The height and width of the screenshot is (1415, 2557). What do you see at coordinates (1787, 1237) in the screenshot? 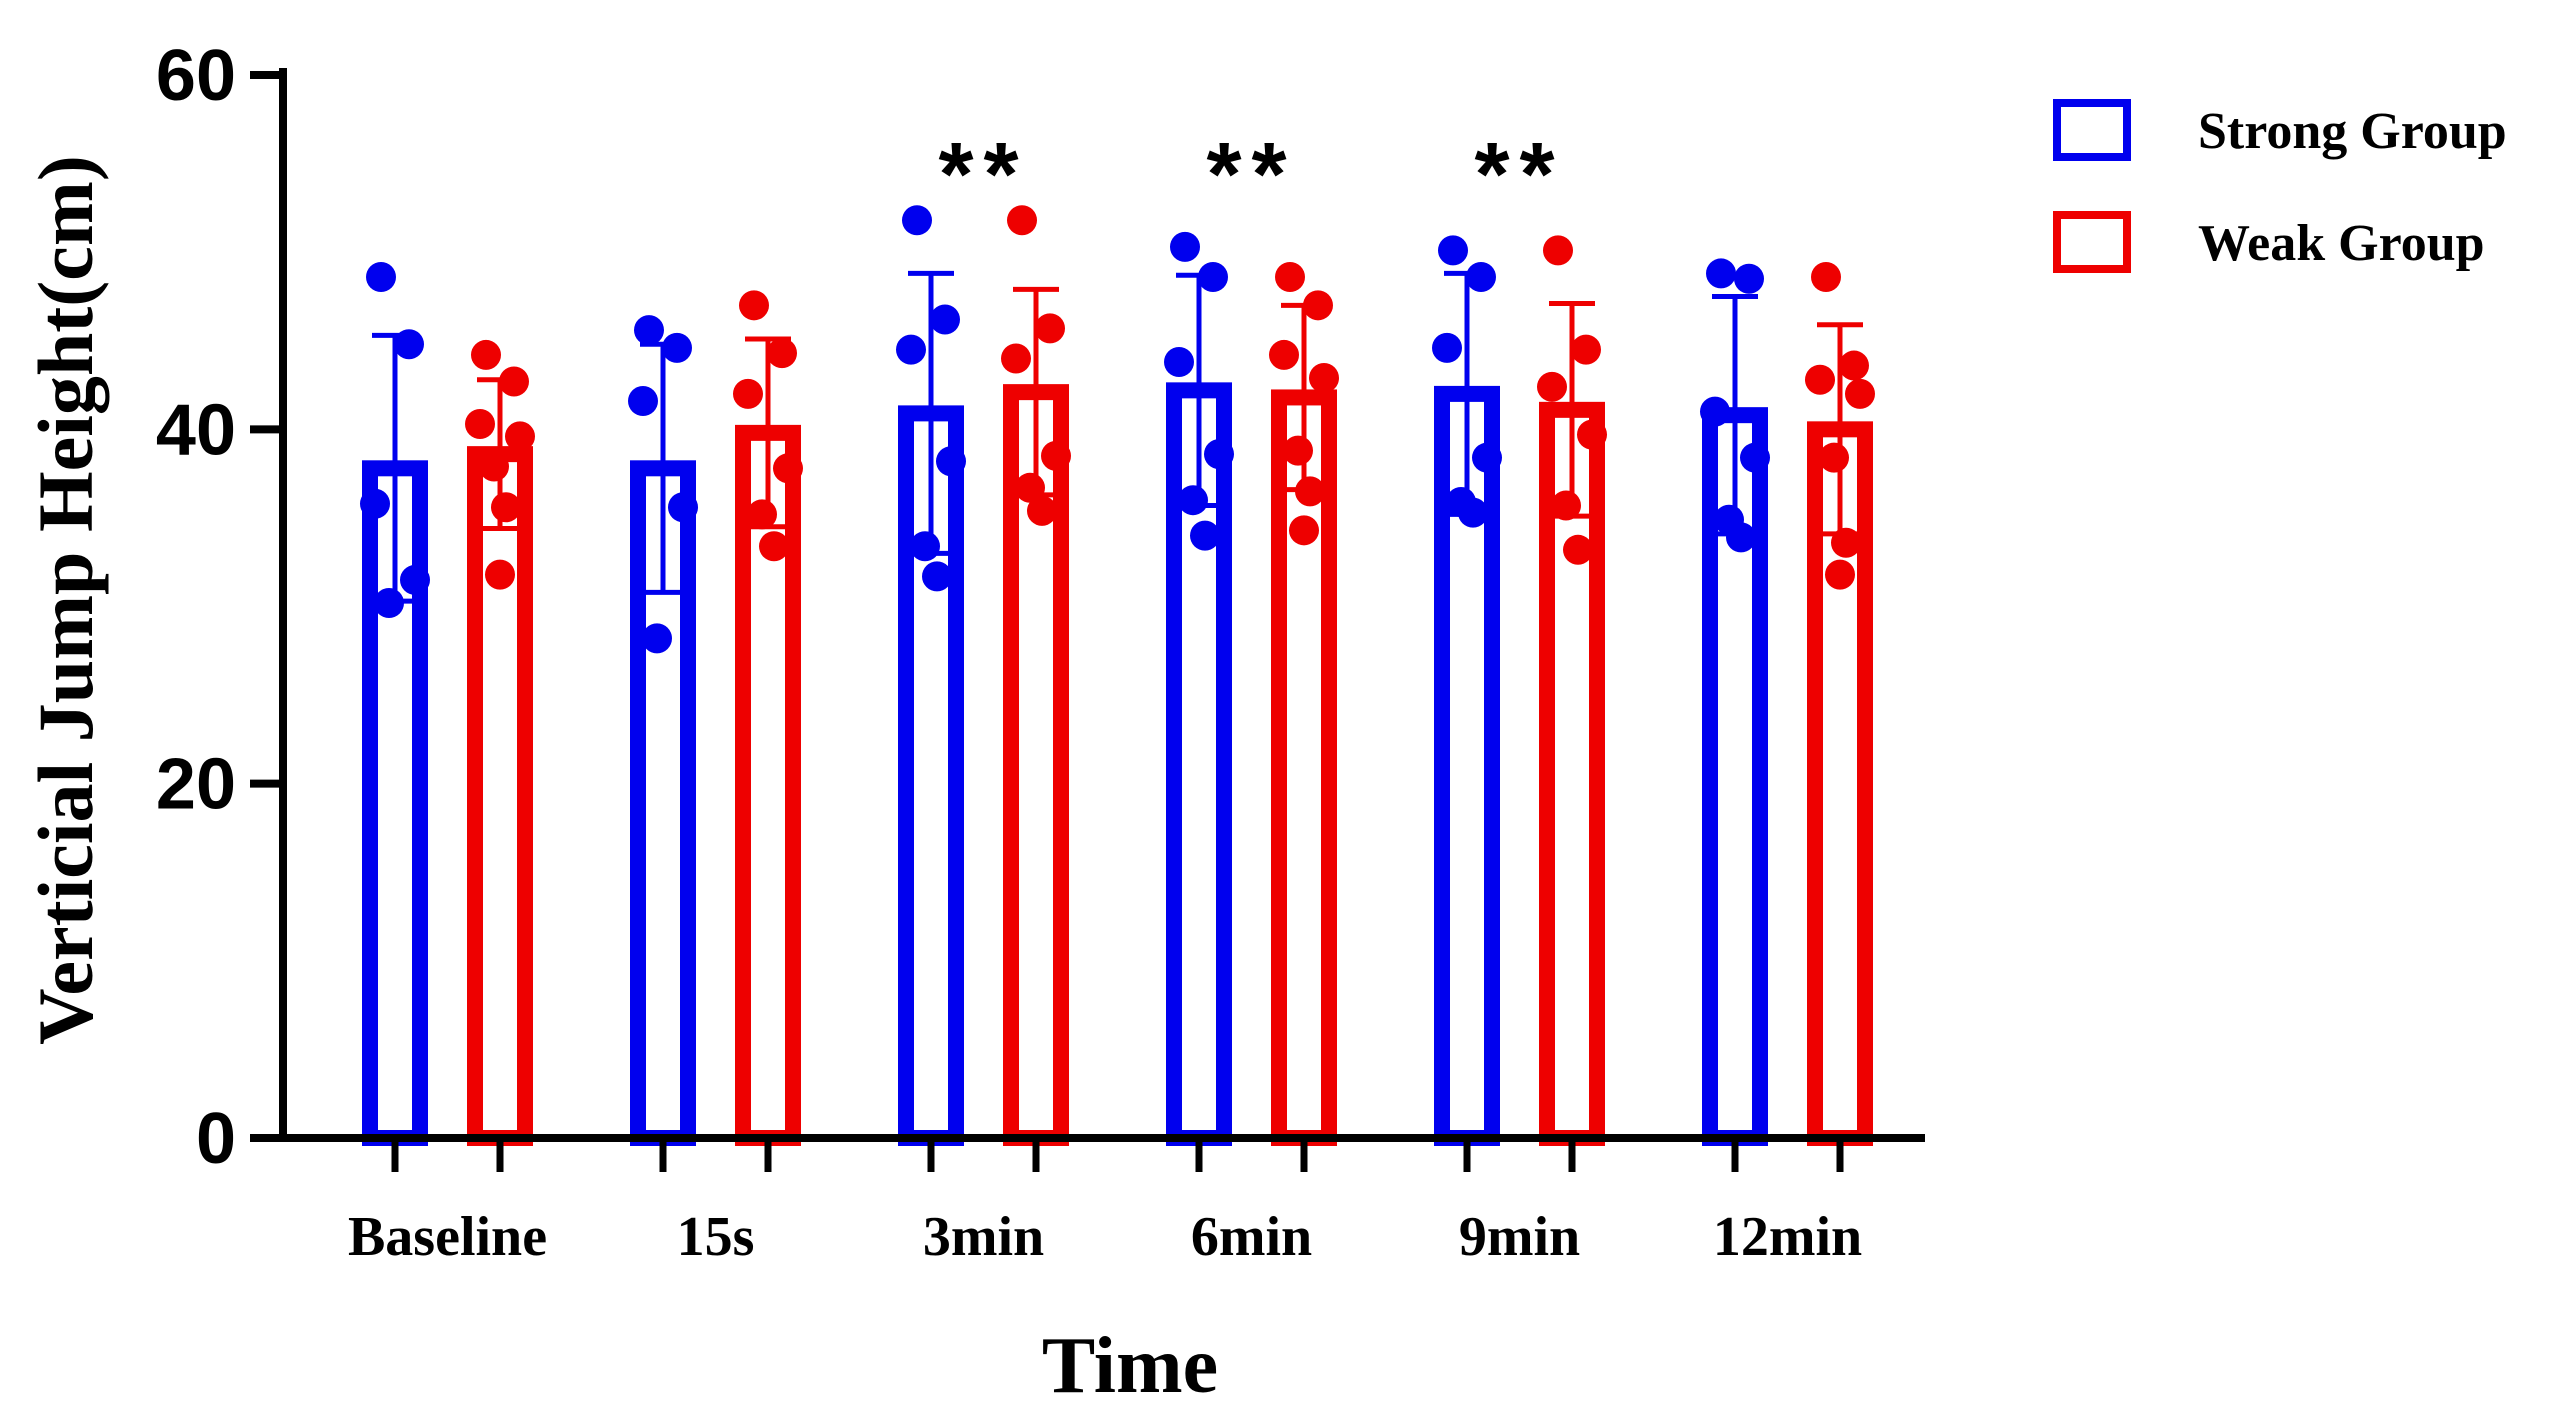
I see `x-tick-label: 12min` at bounding box center [1787, 1237].